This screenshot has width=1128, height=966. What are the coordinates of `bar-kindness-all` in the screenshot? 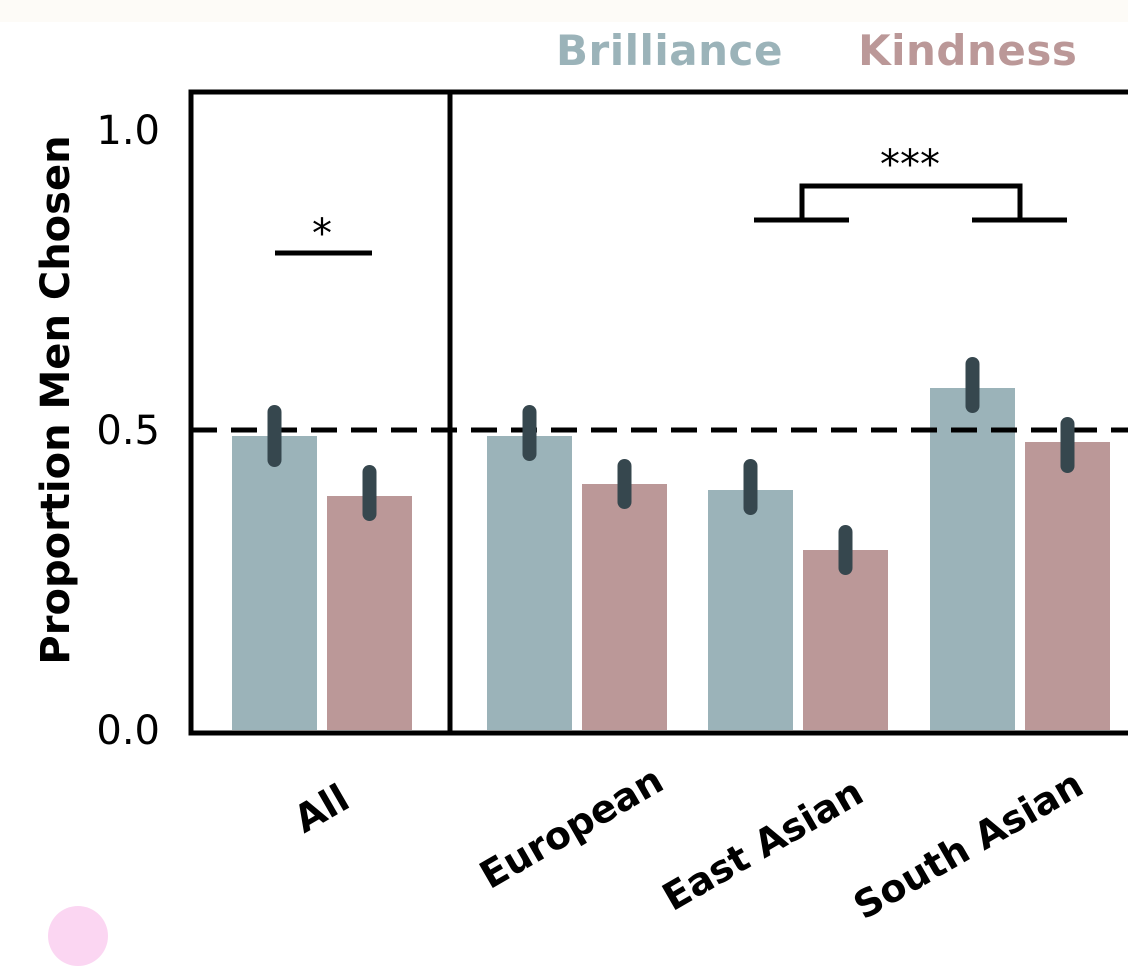 It's located at (369, 613).